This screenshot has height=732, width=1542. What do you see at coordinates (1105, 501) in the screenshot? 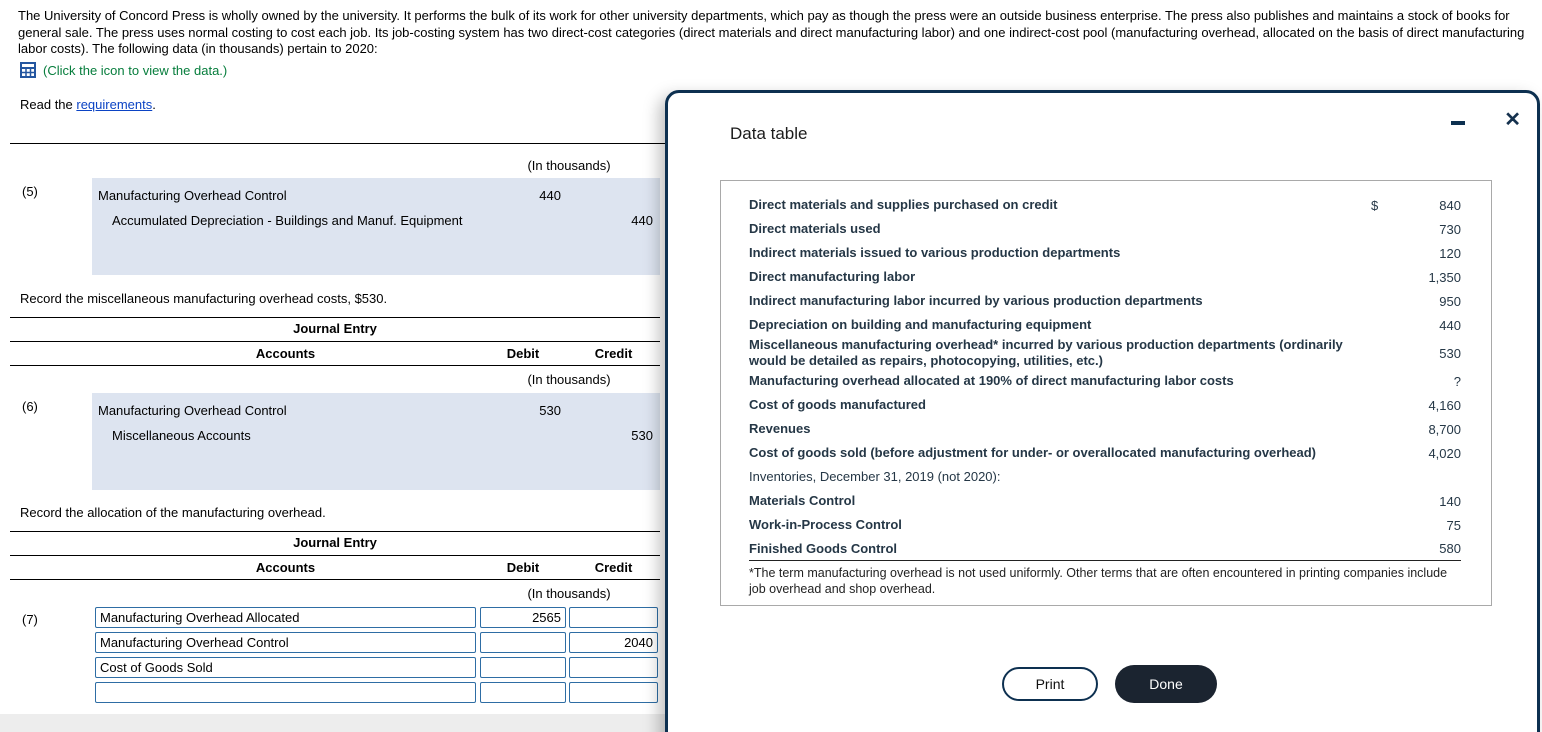
I see `data-row: Materials Control 140` at bounding box center [1105, 501].